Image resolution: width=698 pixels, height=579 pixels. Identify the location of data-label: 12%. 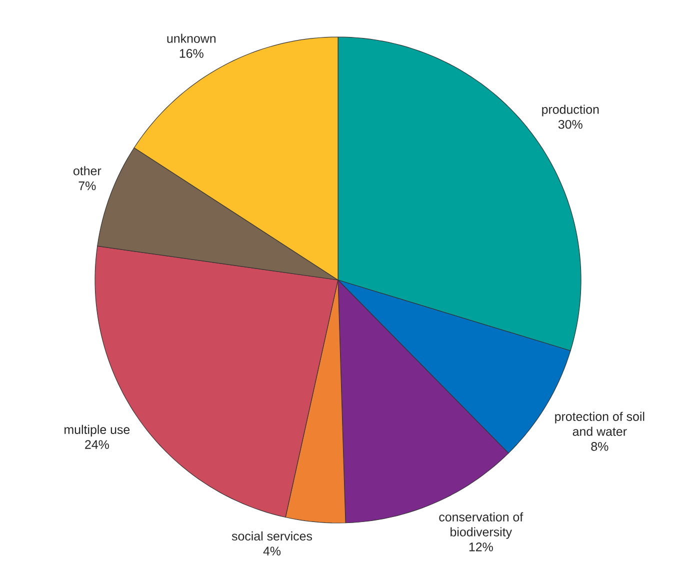
(481, 547).